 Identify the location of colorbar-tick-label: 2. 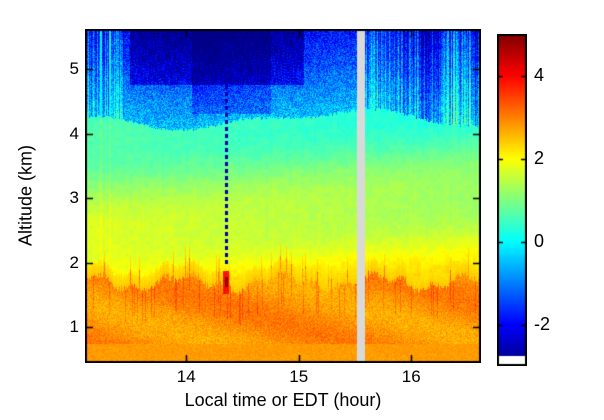
(539, 157).